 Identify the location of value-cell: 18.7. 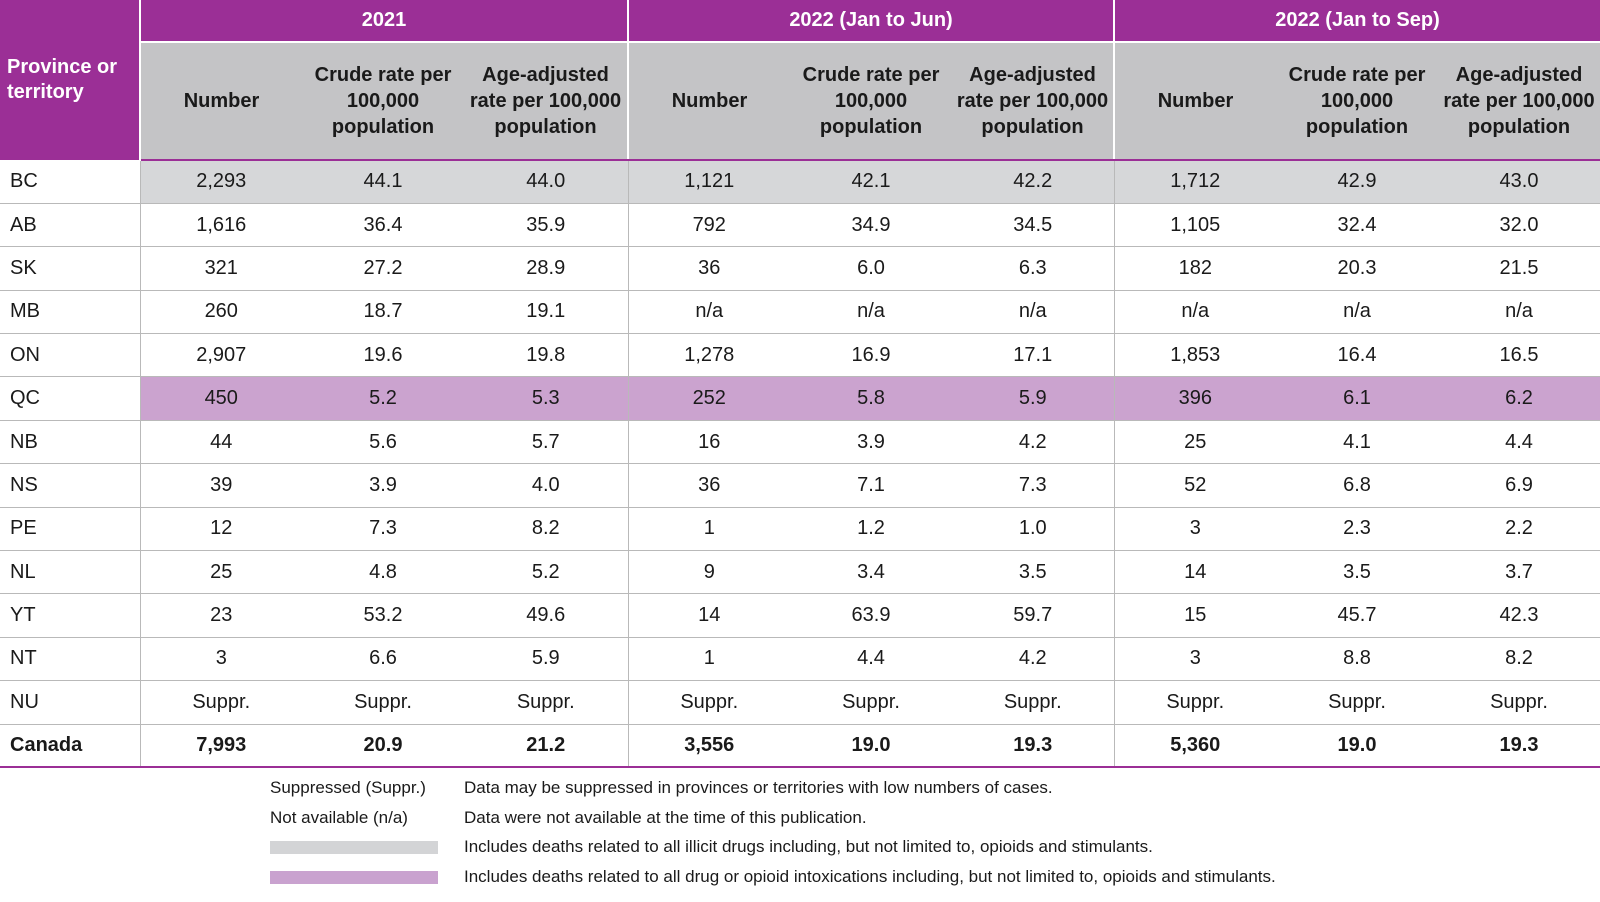
(383, 312).